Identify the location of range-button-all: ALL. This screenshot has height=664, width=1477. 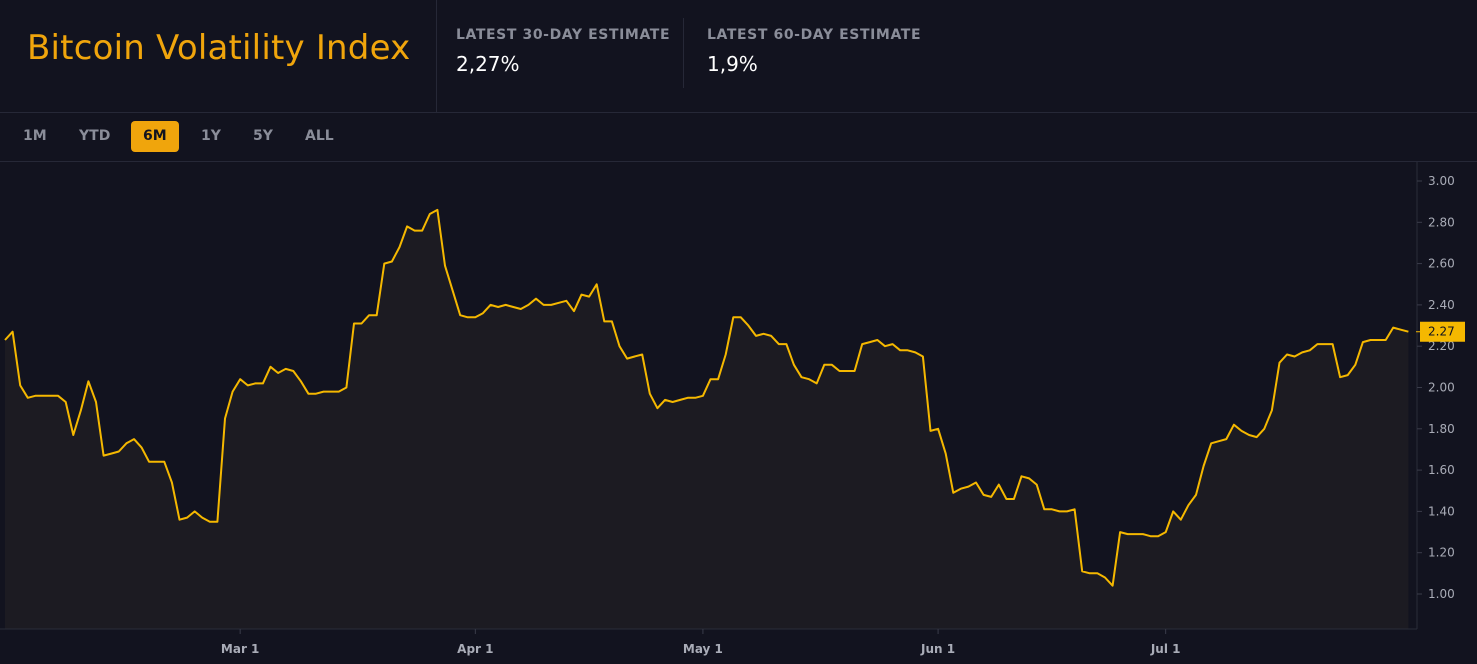
(319, 136).